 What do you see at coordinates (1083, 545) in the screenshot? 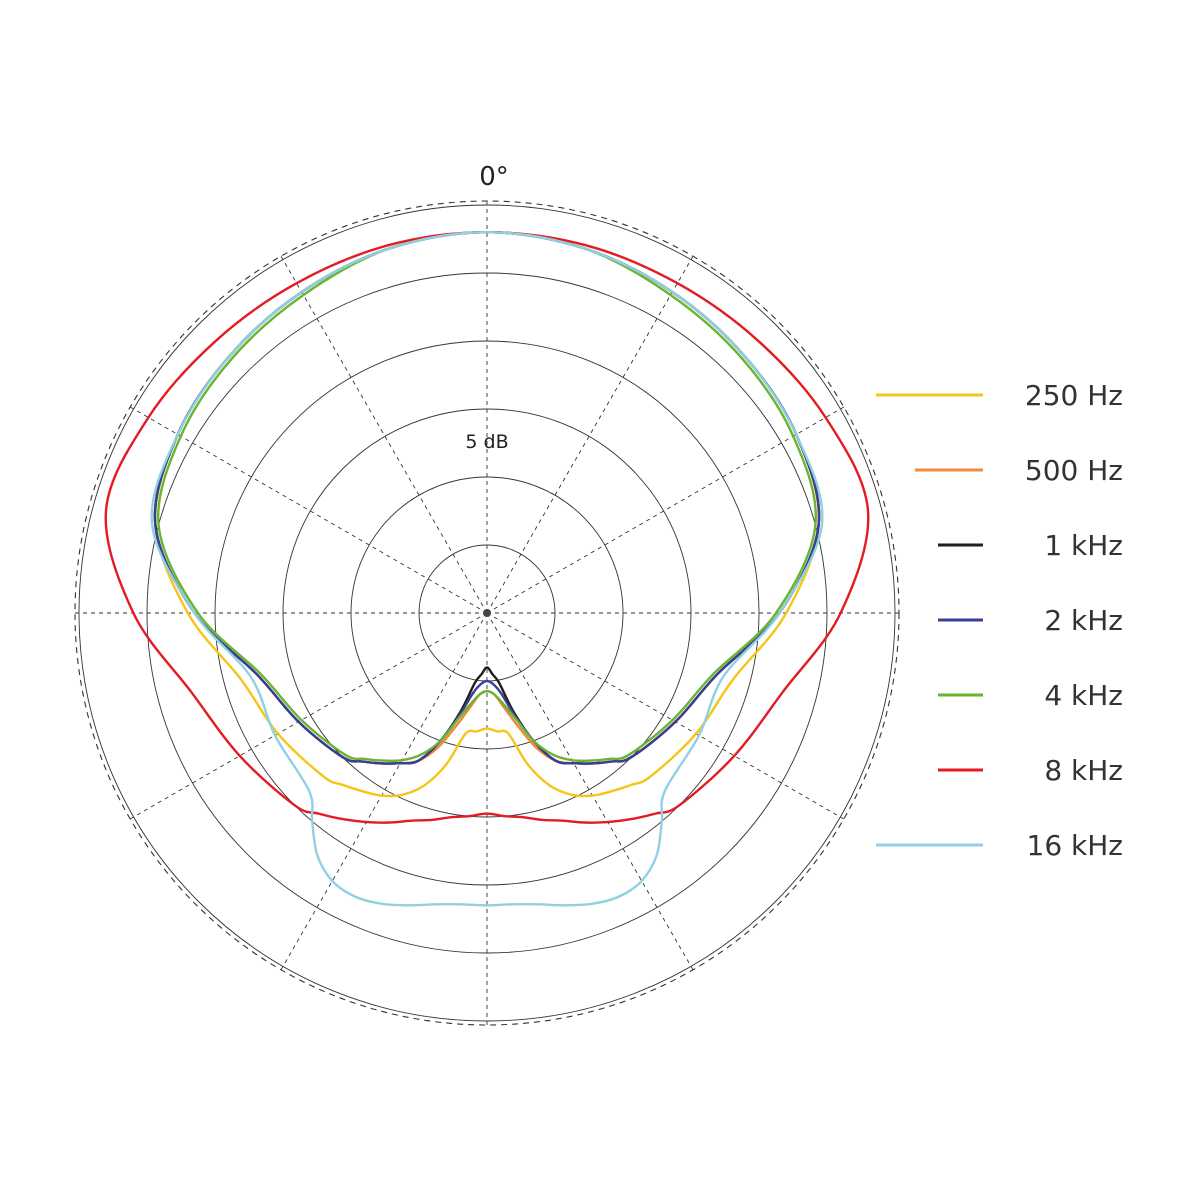
I see `legend-label-1-khz: 1 kHz` at bounding box center [1083, 545].